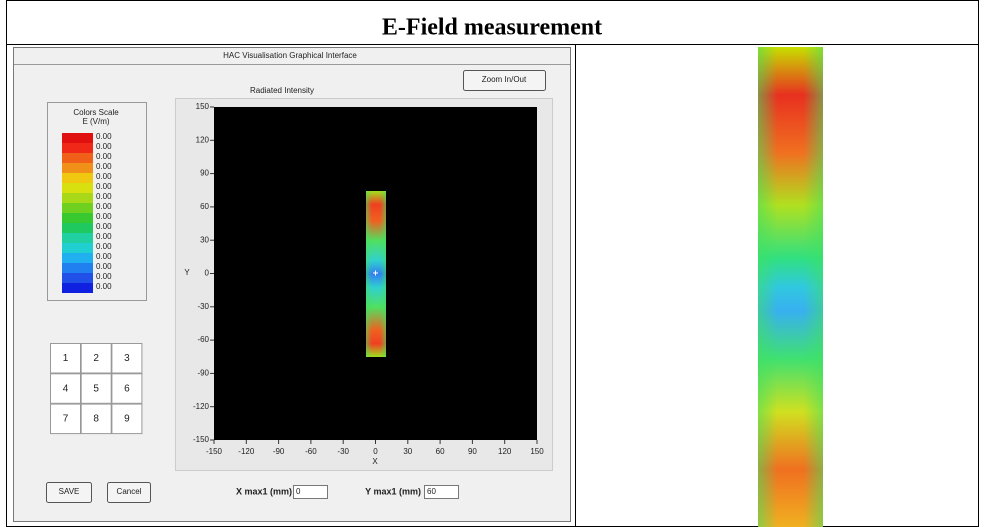  Describe the element at coordinates (492, 28) in the screenshot. I see `header-title: E-Field measurement` at that location.